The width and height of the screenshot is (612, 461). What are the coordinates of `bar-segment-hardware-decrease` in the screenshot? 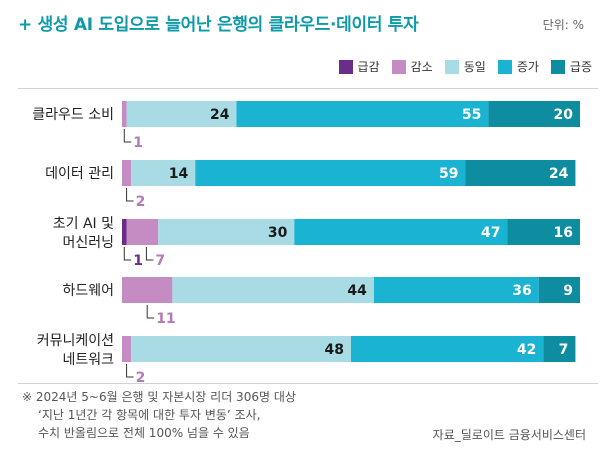 It's located at (147, 290).